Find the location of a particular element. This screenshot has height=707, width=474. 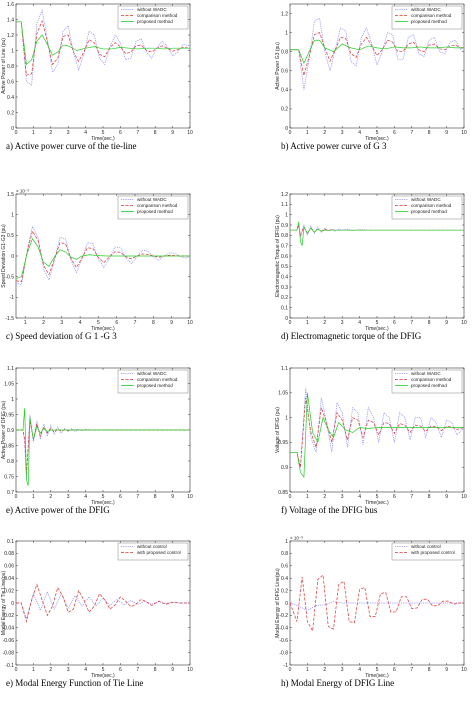

y-axis-label: Active Power G3 (pu) is located at coordinates (278, 66).